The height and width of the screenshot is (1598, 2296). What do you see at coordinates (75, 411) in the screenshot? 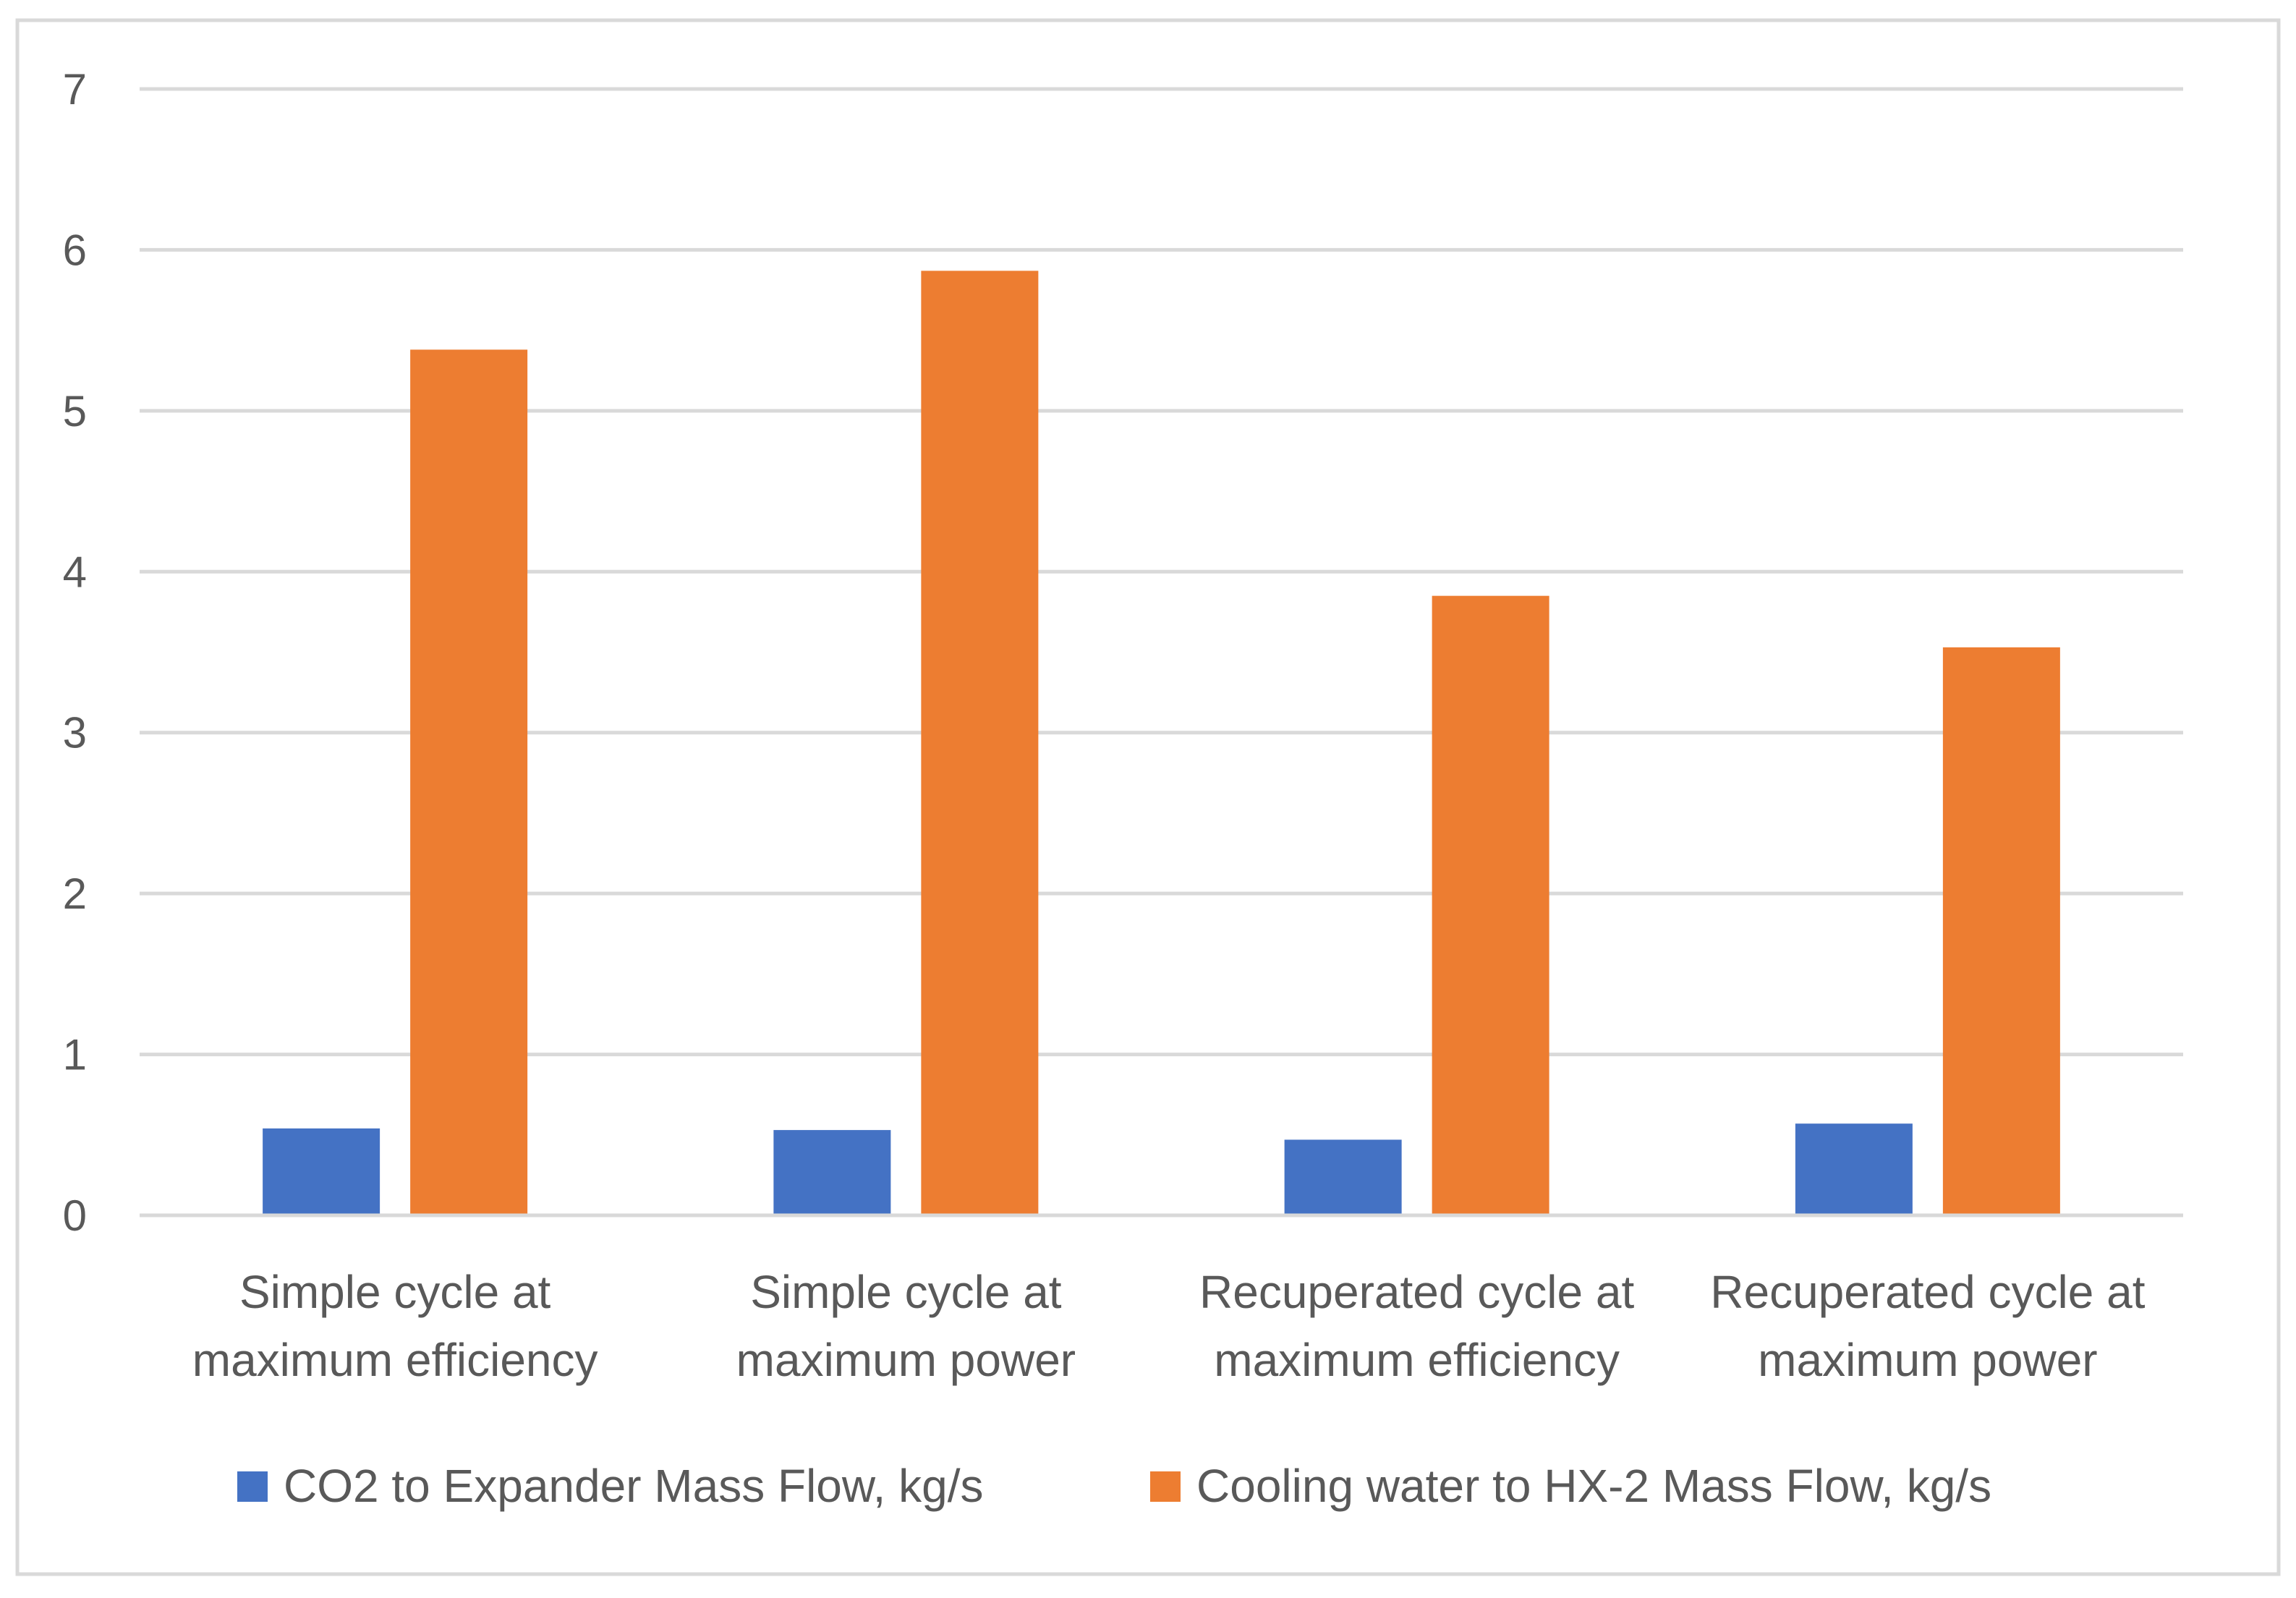
I see `y-tick-label: 5` at bounding box center [75, 411].